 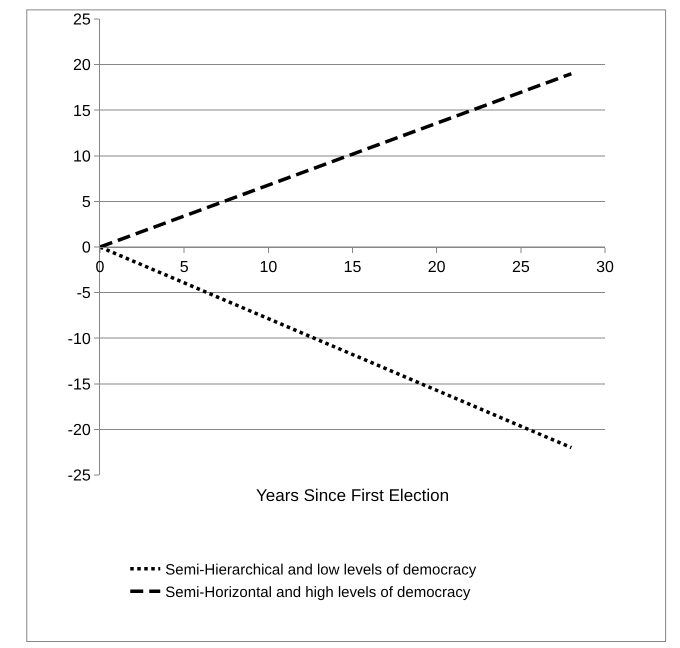 What do you see at coordinates (321, 570) in the screenshot?
I see `legend-label: Semi-Hierarchical and low levels of democracy` at bounding box center [321, 570].